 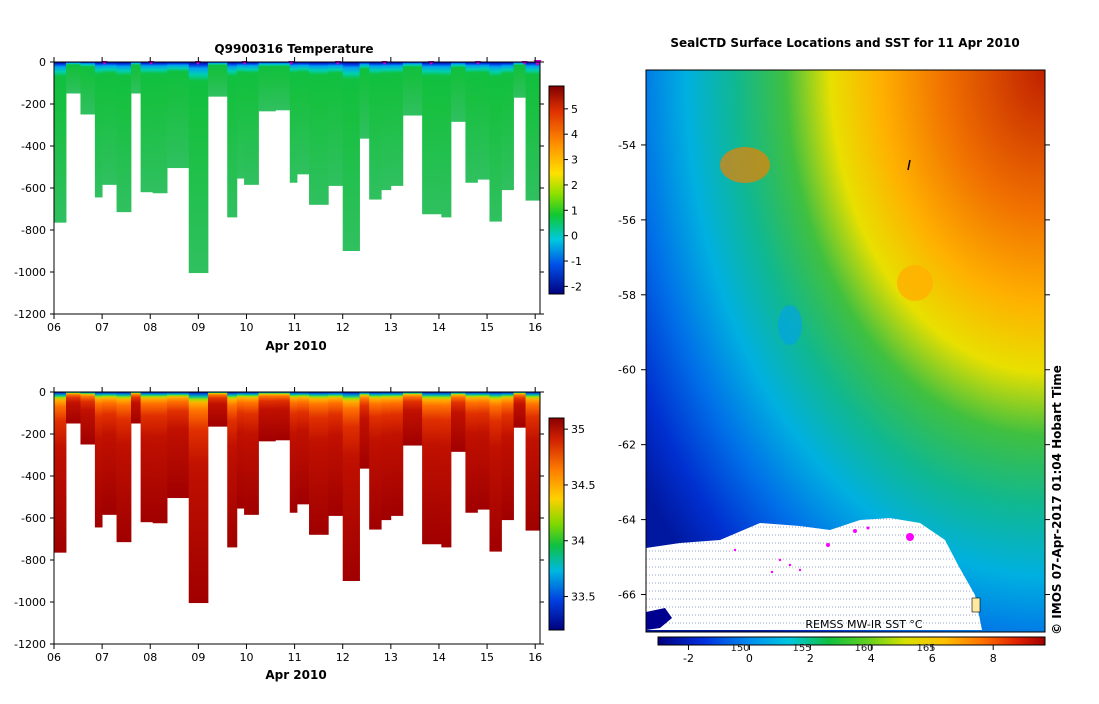 What do you see at coordinates (993, 658) in the screenshot?
I see `sst-colorbar-tick-label: 8` at bounding box center [993, 658].